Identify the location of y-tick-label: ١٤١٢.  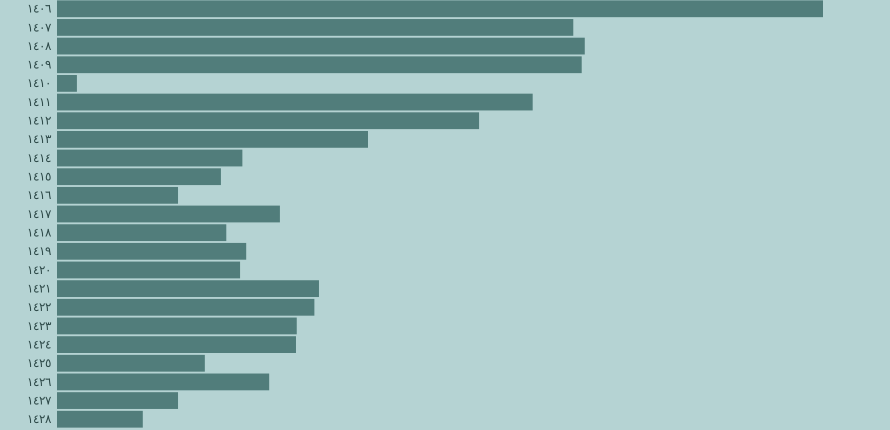
(39, 121).